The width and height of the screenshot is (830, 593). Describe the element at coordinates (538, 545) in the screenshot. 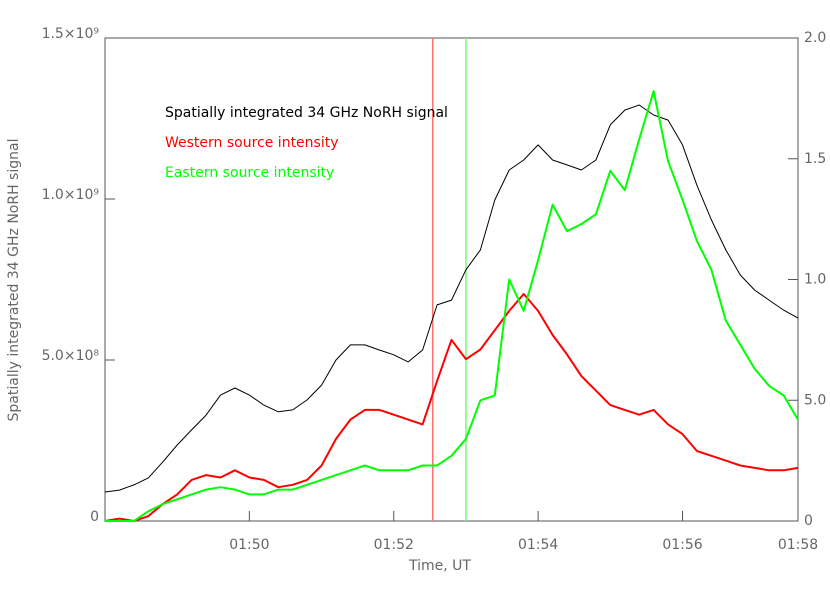

I see `x-tick-label: 01:54` at that location.